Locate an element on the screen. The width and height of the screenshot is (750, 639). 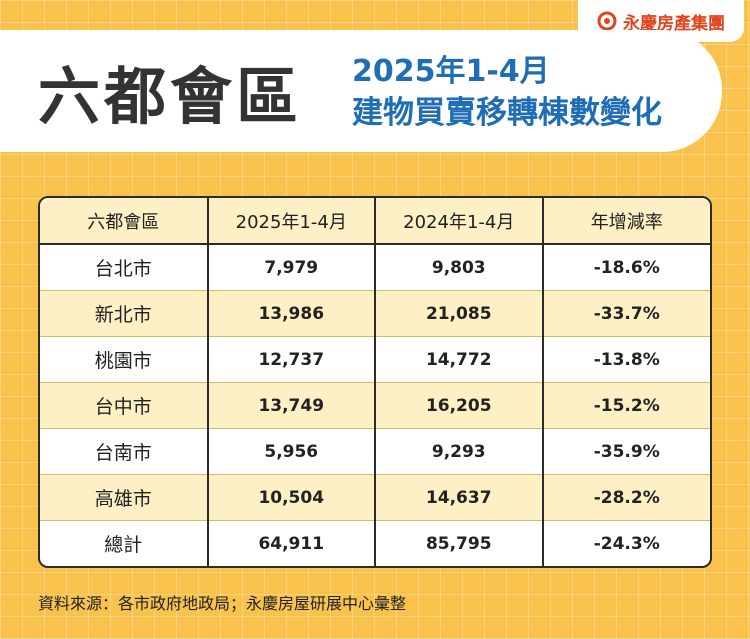
table-row: 新北市 13,986 21,085 -33.7% is located at coordinates (375, 313).